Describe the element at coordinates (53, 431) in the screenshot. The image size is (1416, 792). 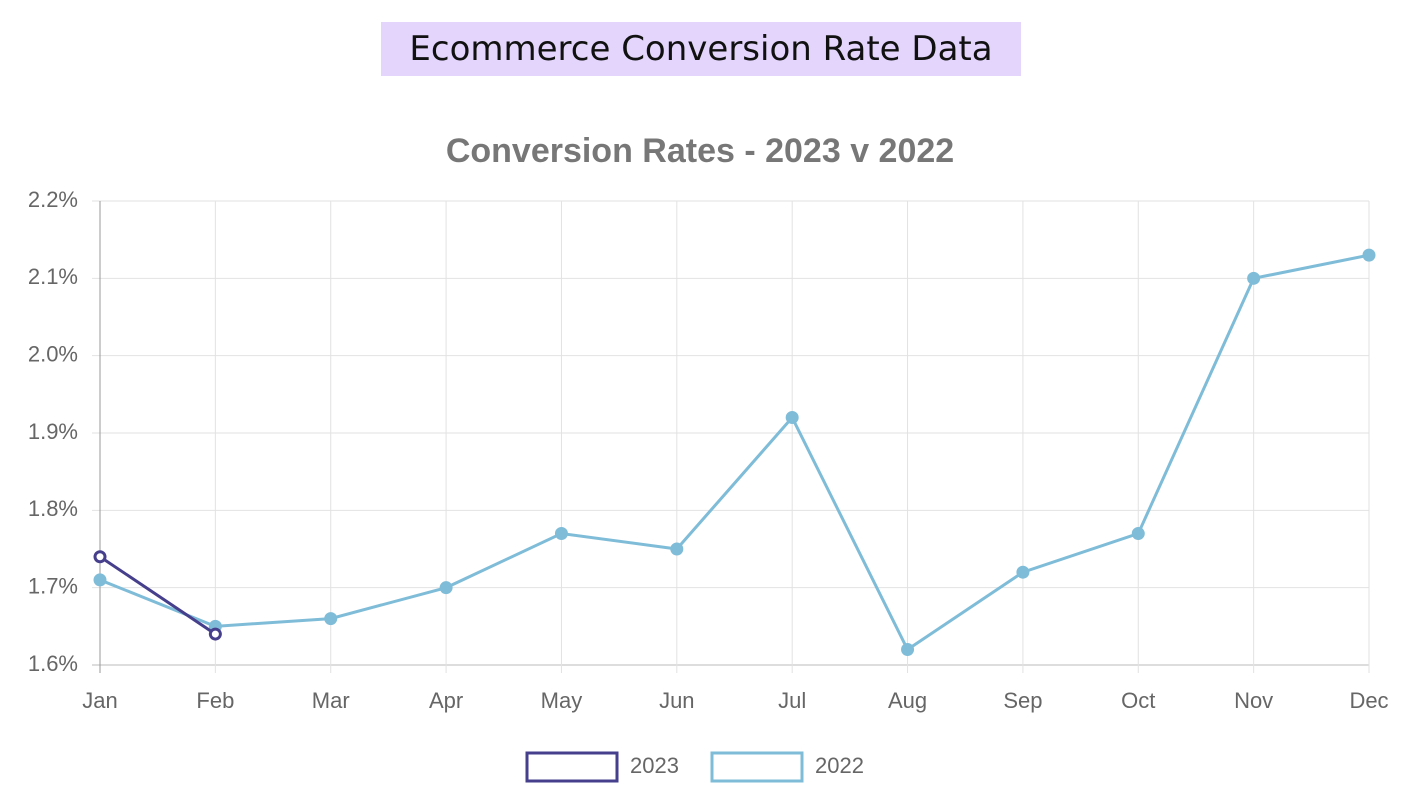
I see `y-tick-label: 1.9%` at that location.